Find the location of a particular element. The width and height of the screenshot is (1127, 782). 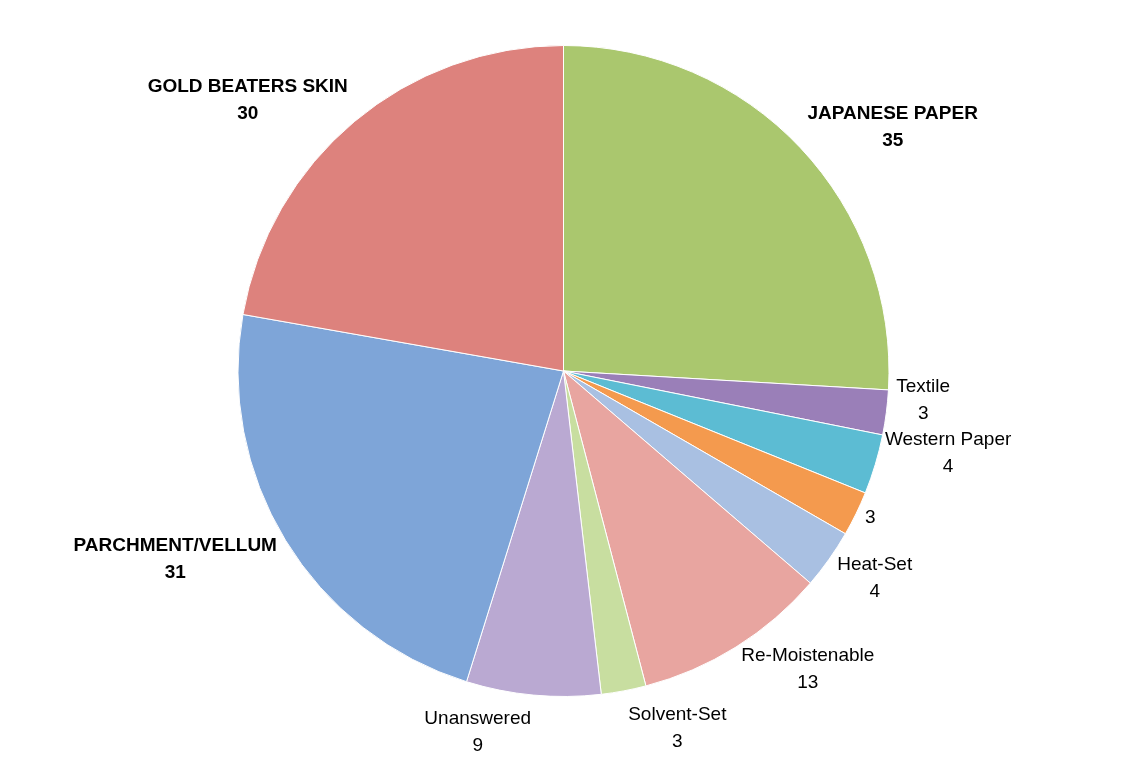

slice-label: Textile is located at coordinates (923, 386).